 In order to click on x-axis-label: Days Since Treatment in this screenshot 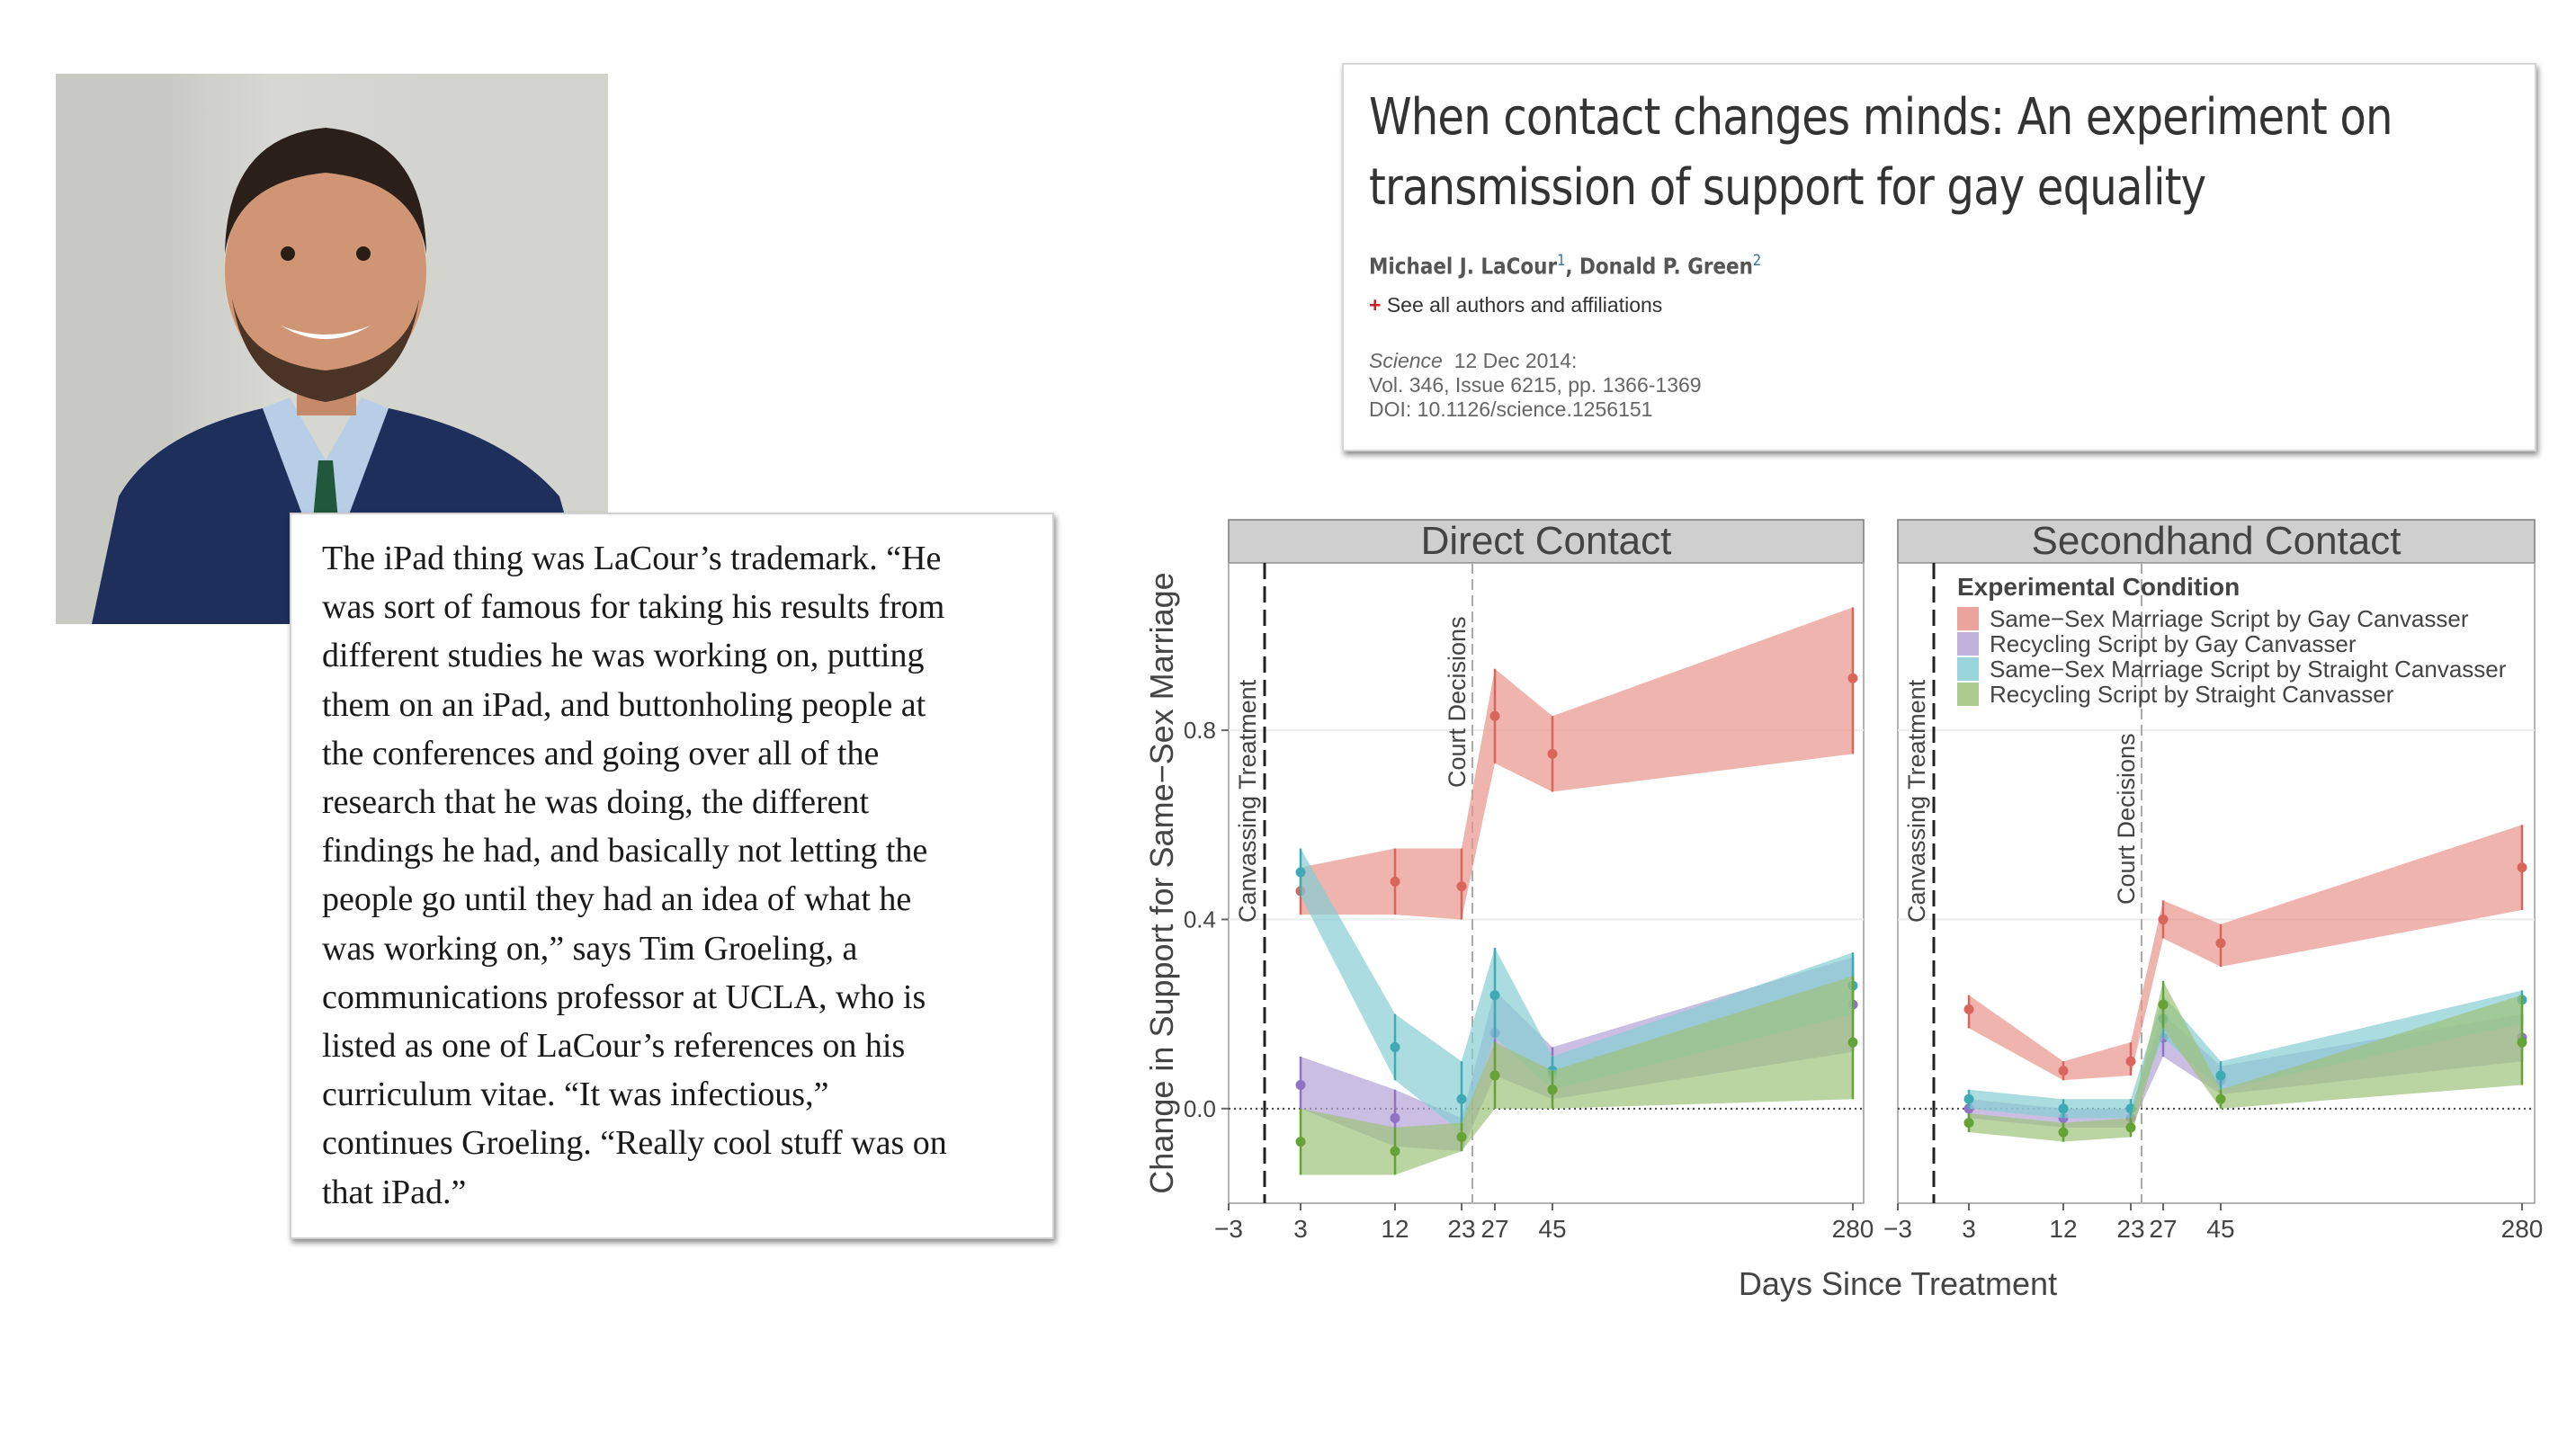, I will do `click(1898, 1283)`.